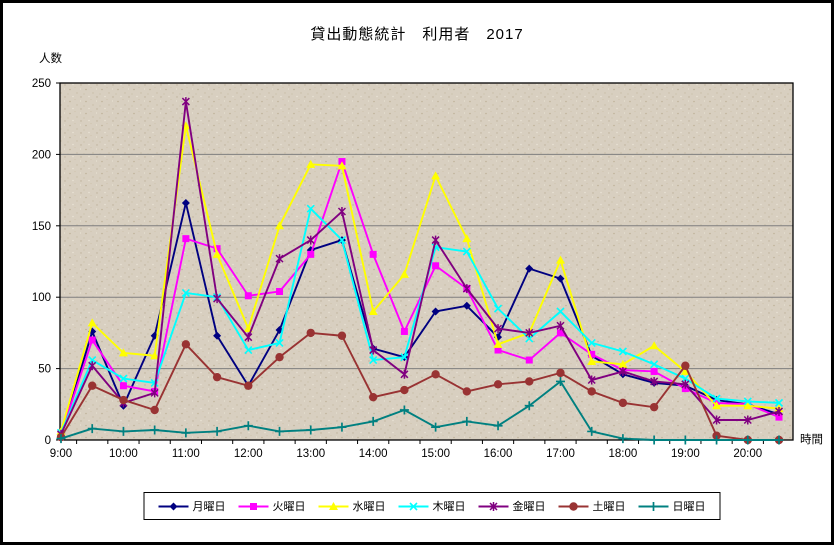 The image size is (834, 545). I want to click on legend-marker-star-icon, so click(493, 506).